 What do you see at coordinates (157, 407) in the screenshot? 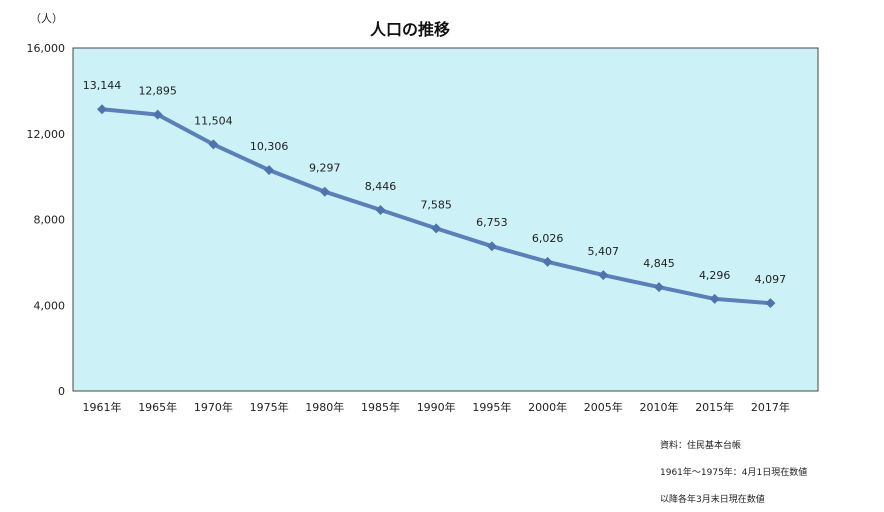
I see `x-tick-label: 1965年` at bounding box center [157, 407].